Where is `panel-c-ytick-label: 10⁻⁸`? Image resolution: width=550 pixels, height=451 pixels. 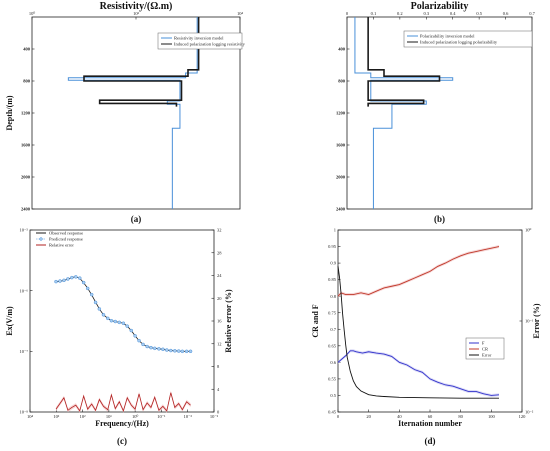 panel-c-ytick-label: 10⁻⁸ is located at coordinates (24, 412).